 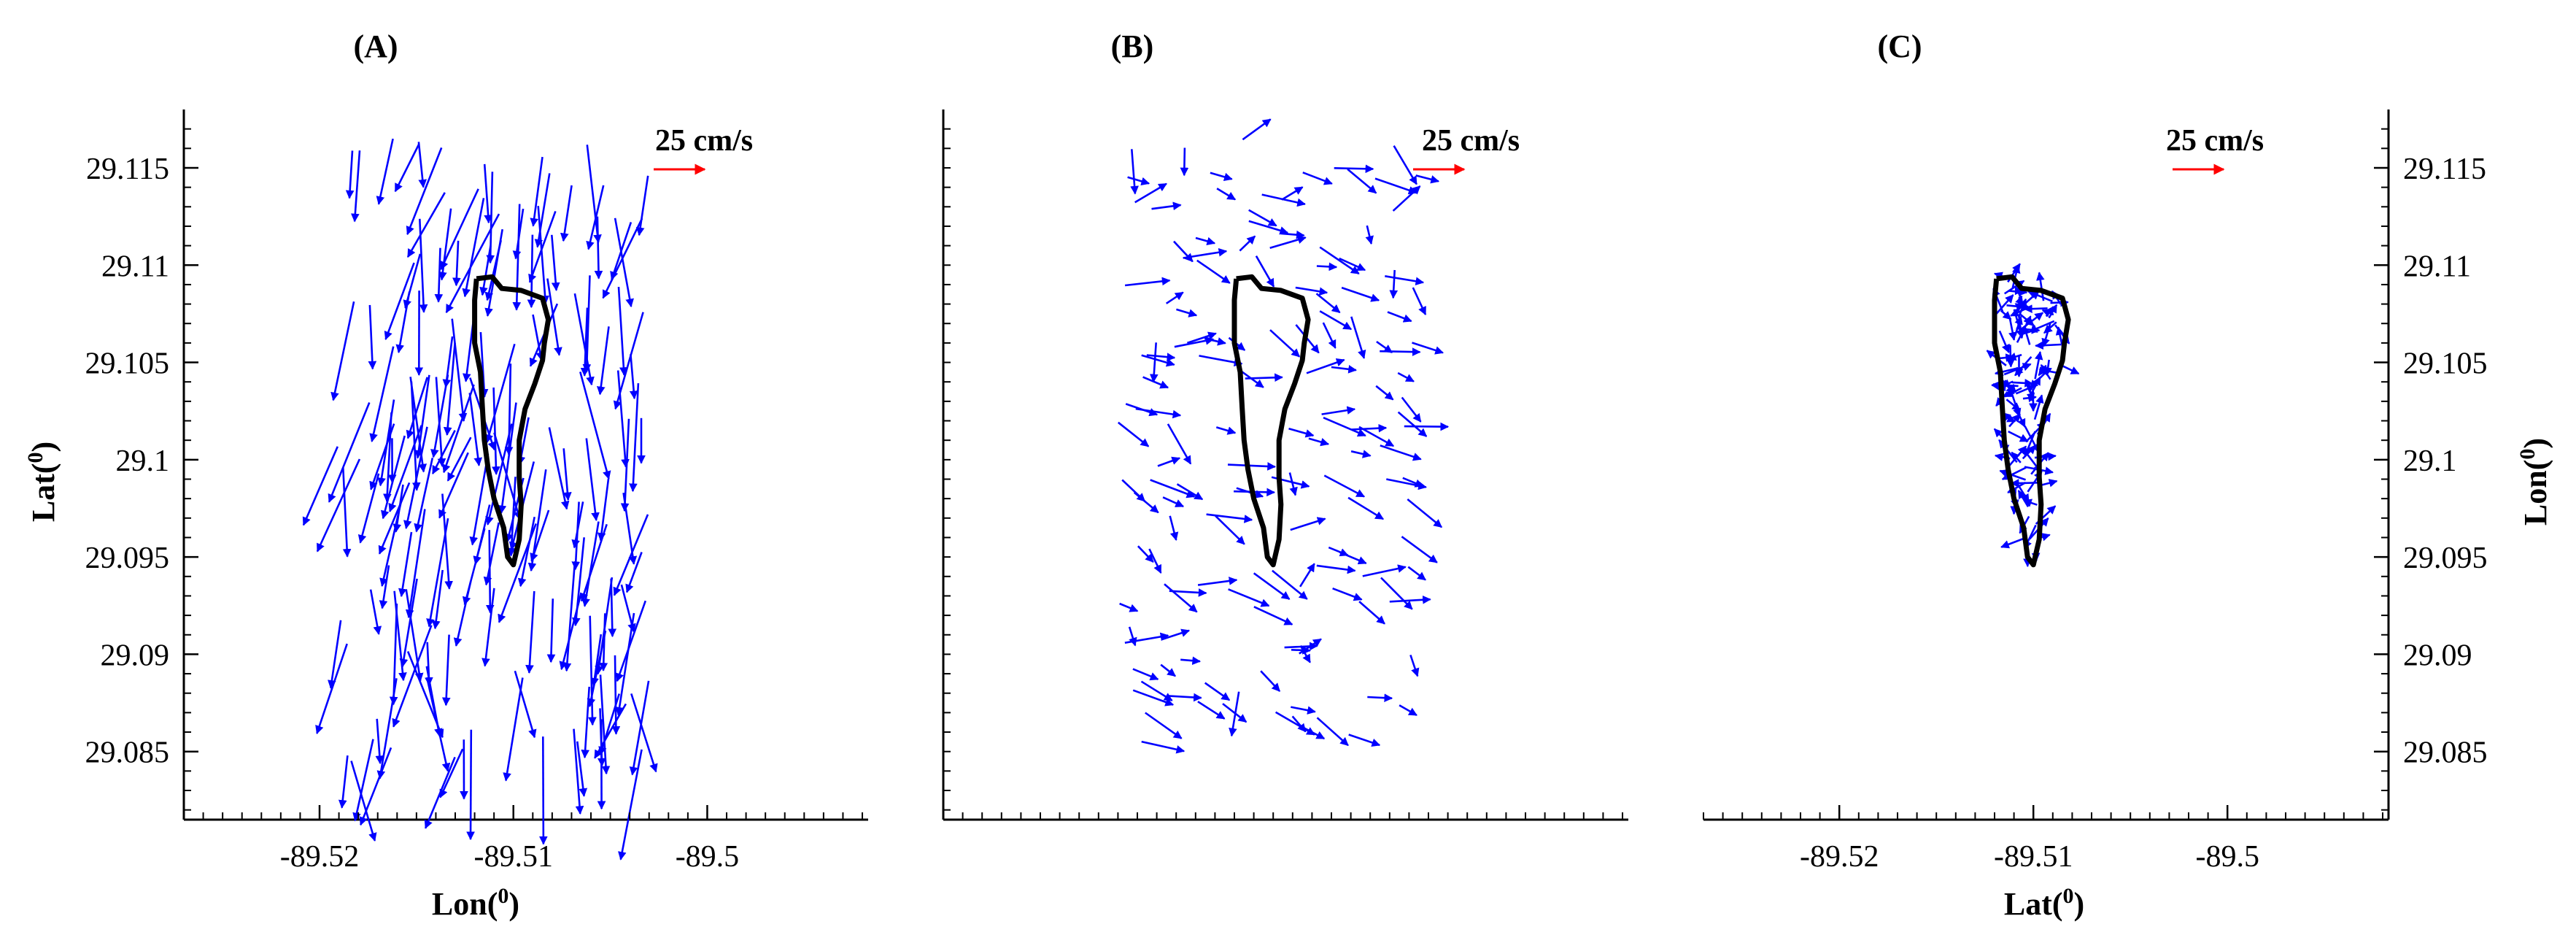 I want to click on y-tick-label: 29.115, so click(x=2444, y=169).